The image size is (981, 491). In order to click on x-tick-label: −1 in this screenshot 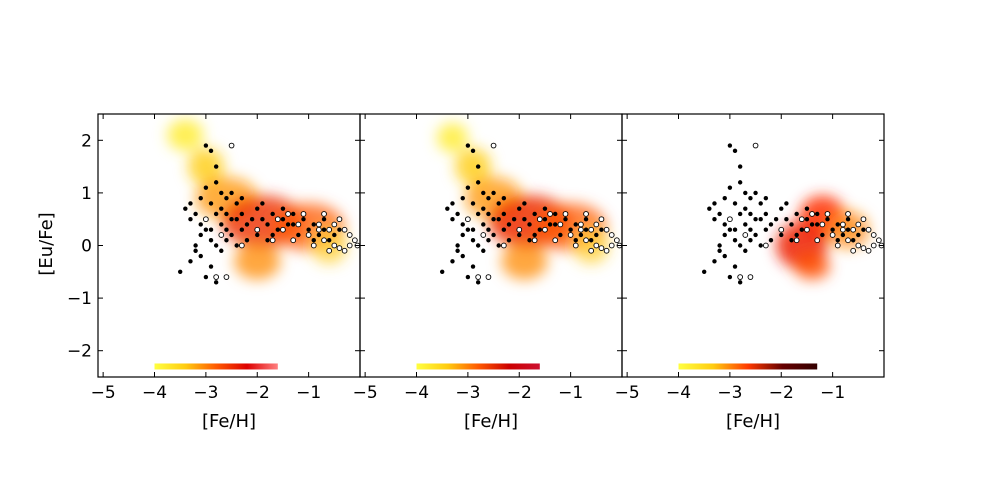, I will do `click(570, 393)`.